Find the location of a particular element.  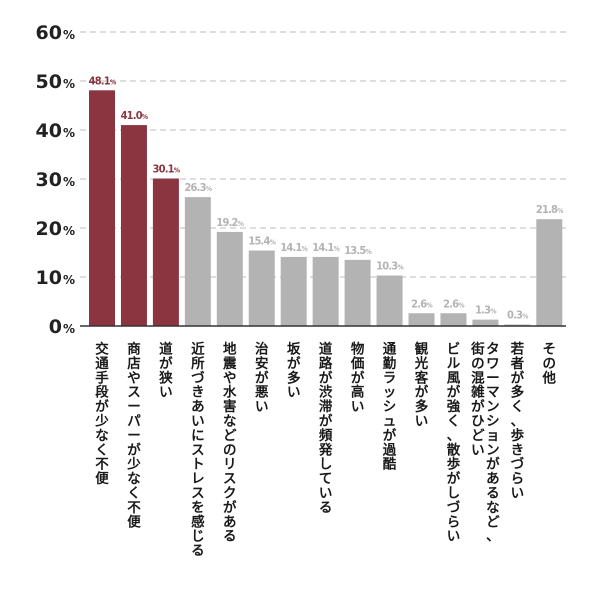

category-label-12: ビル風が強く、散歩がしづらい is located at coordinates (454, 443).